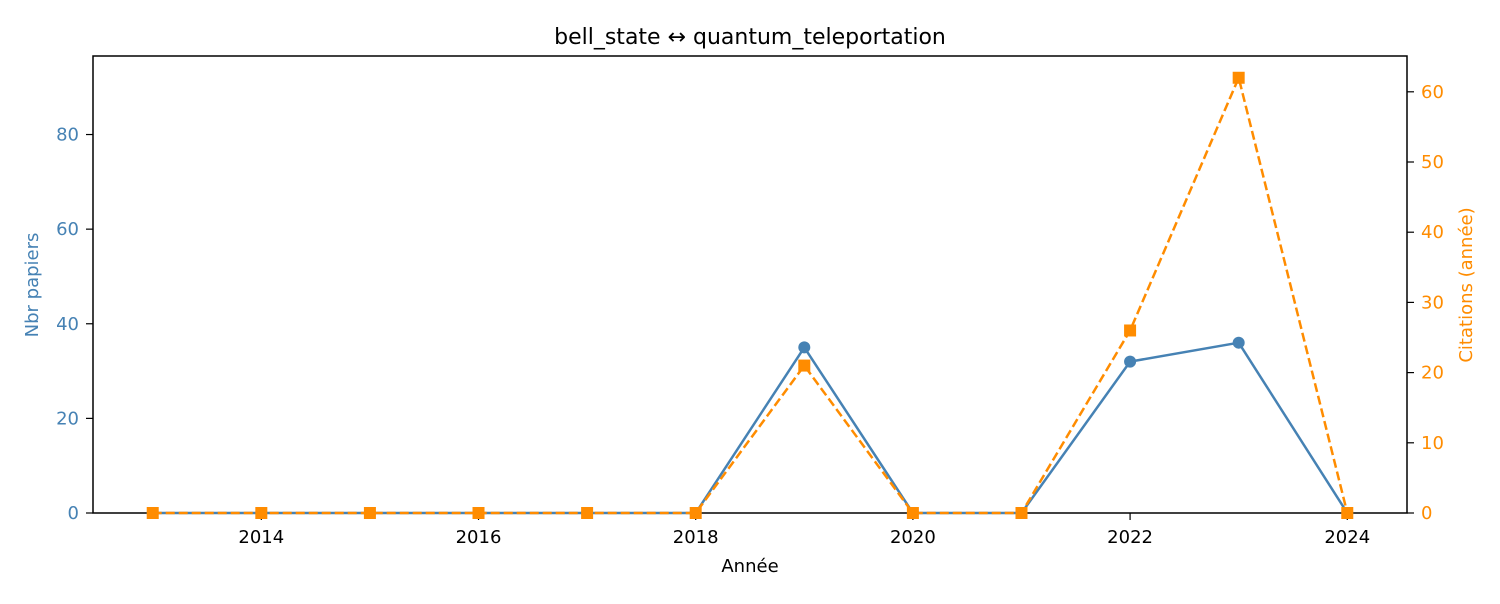 This screenshot has height=604, width=1500. I want to click on x-tick-label: 2022, so click(1130, 537).